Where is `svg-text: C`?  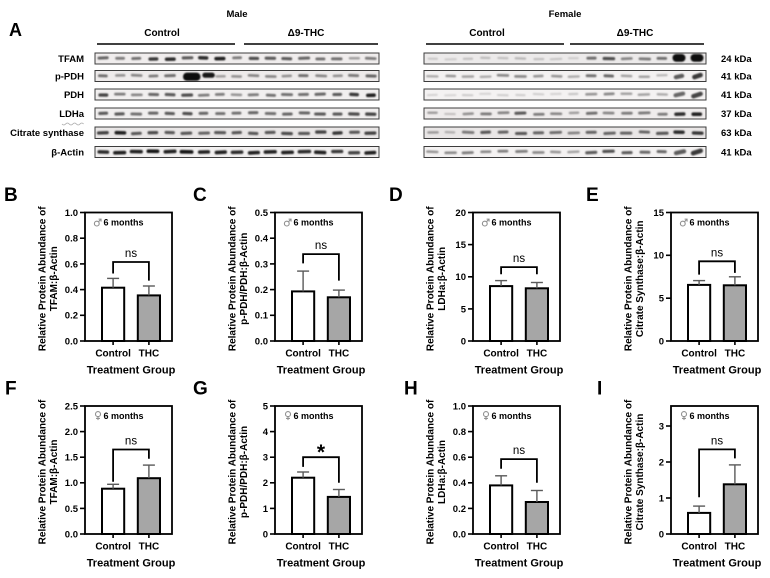 svg-text: C is located at coordinates (200, 195).